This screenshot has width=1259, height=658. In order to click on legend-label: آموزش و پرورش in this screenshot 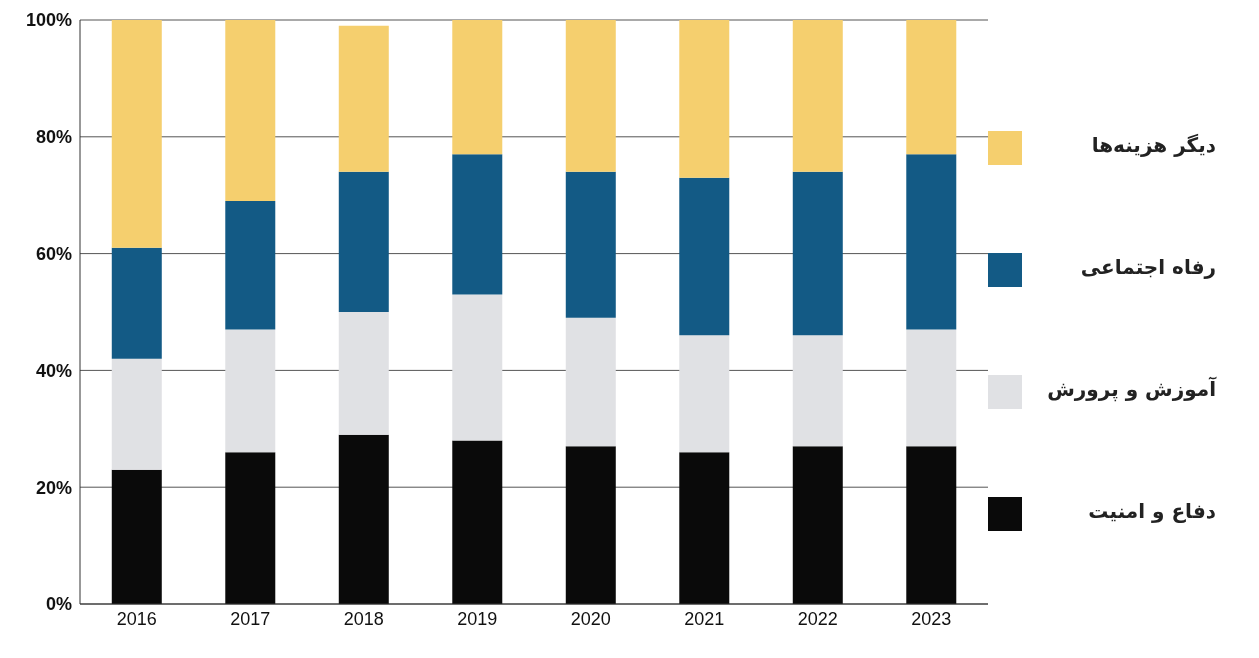, I will do `click(1131, 390)`.